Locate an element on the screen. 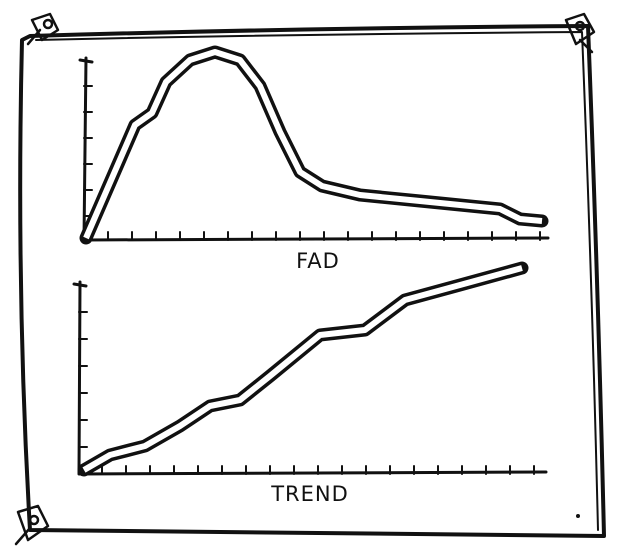  pin-bottom-left is located at coordinates (32, 525).